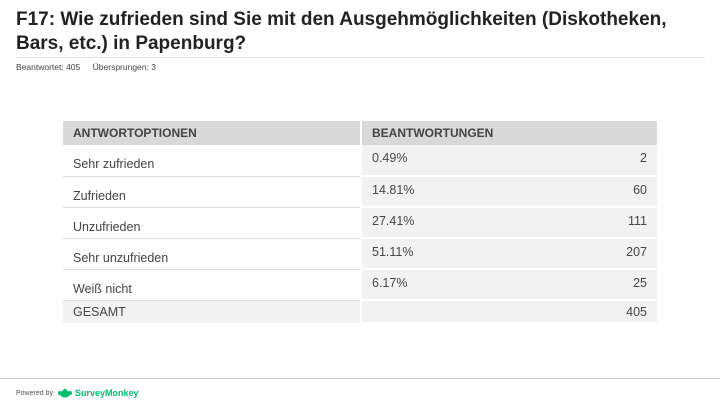 The width and height of the screenshot is (720, 405). I want to click on table-row: Sehr zufrieden 0.49% 2, so click(360, 161).